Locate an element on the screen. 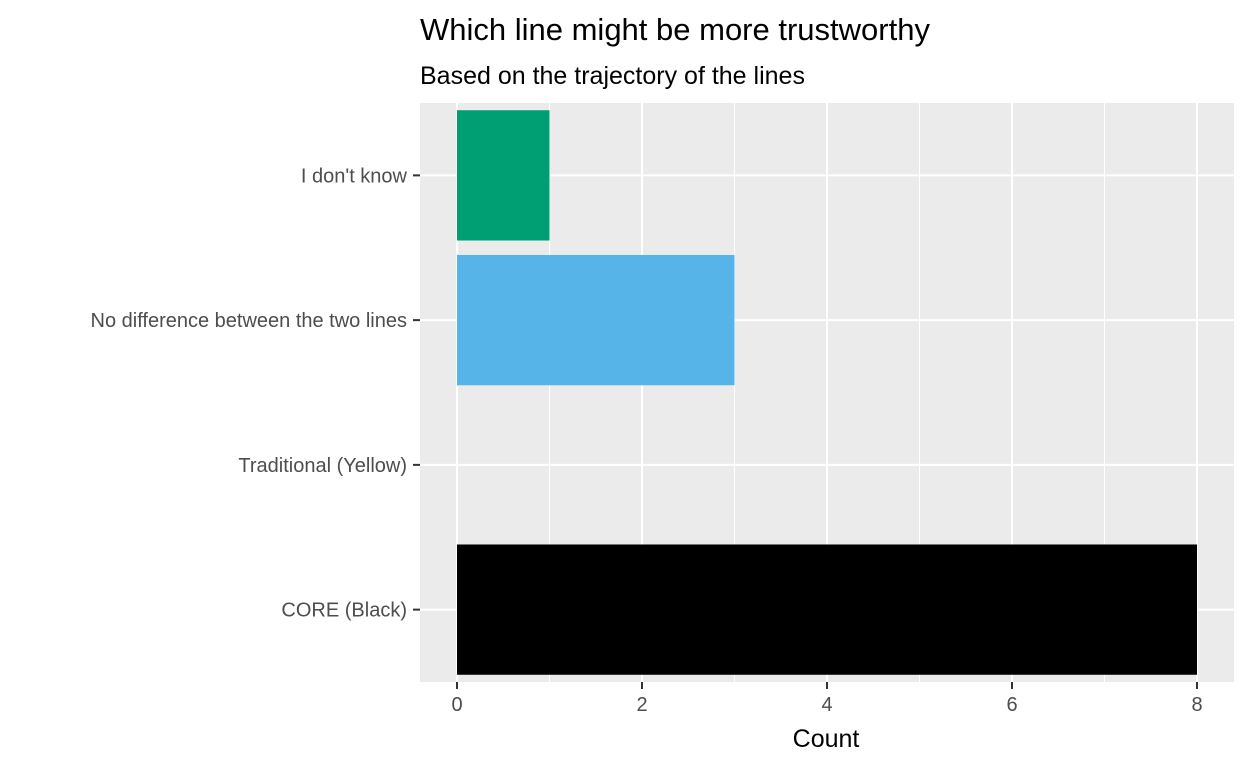 This screenshot has width=1248, height=768. x-tick-label: 6 is located at coordinates (1011, 705).